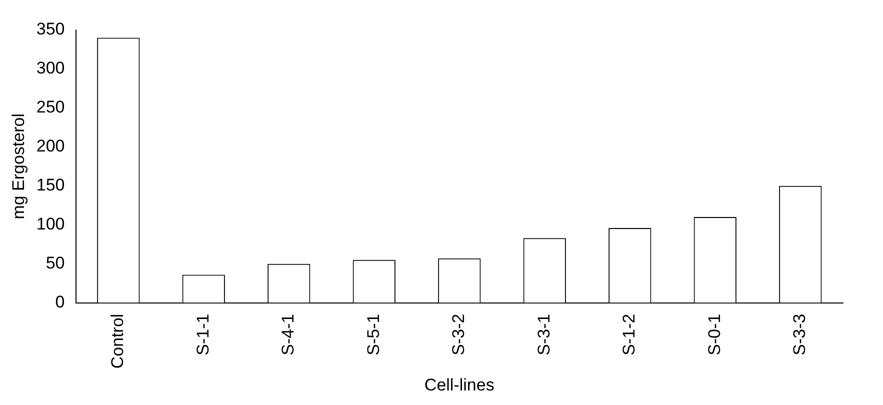 This screenshot has width=883, height=405. I want to click on y-tick-label: 200, so click(50, 146).